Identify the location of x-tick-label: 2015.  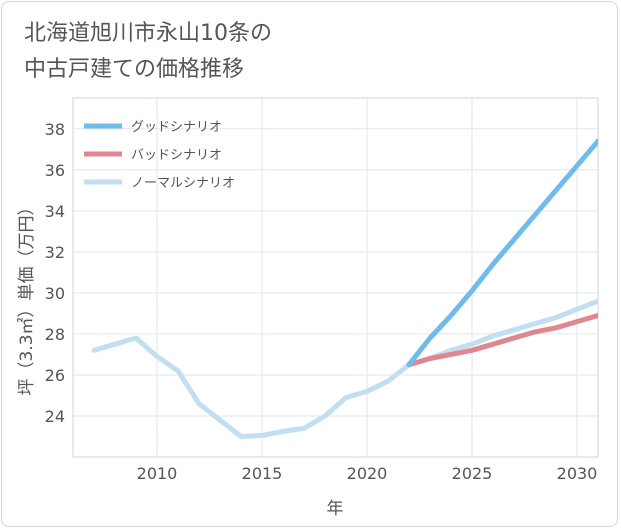
(262, 473).